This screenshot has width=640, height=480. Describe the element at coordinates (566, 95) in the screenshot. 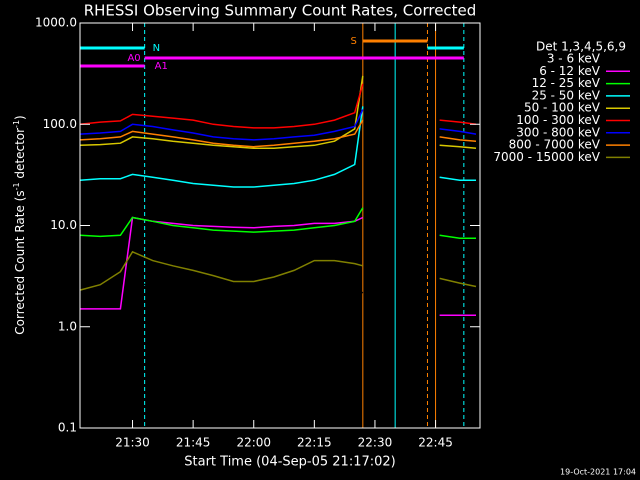

I see `legend-label: 25 - 50 keV` at that location.